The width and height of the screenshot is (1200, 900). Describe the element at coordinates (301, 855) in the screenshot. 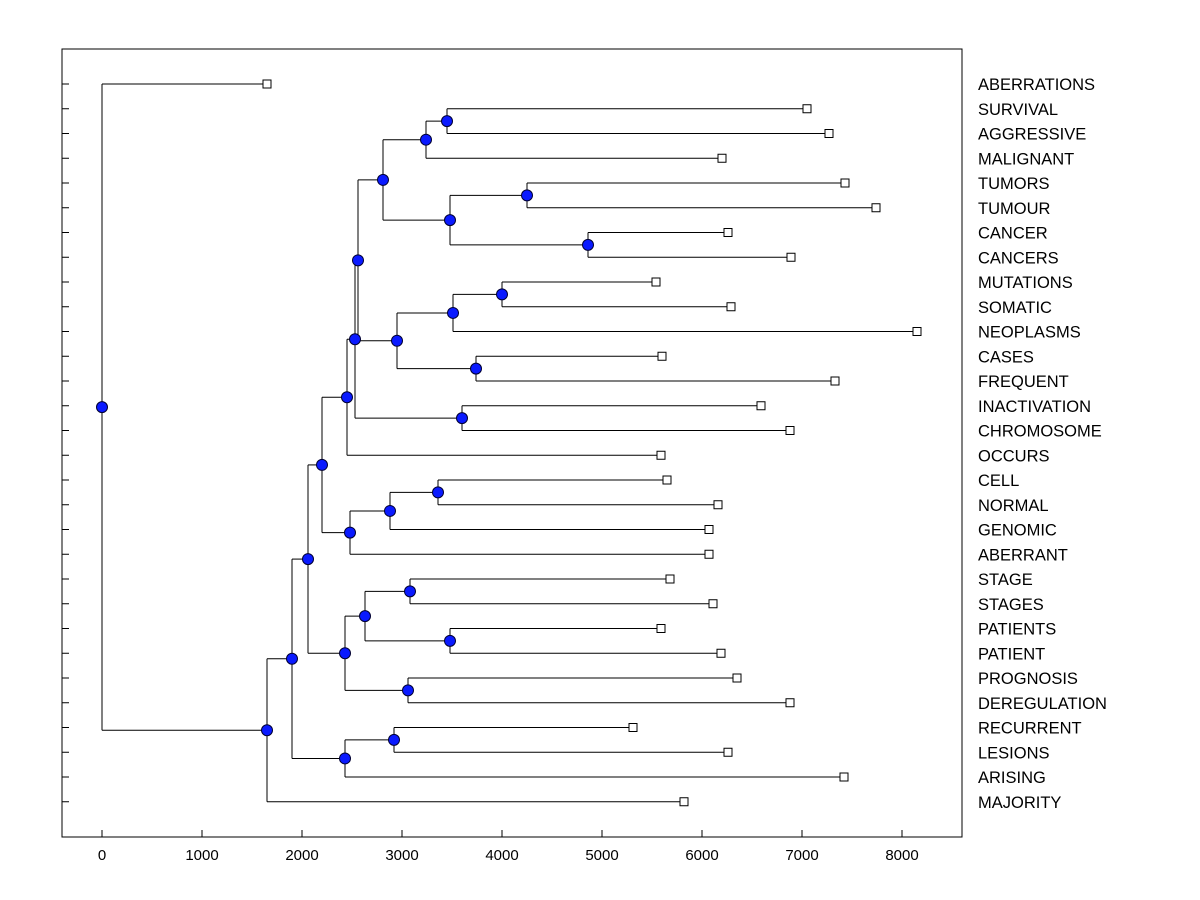

I see `x-tick-label: 2000` at that location.